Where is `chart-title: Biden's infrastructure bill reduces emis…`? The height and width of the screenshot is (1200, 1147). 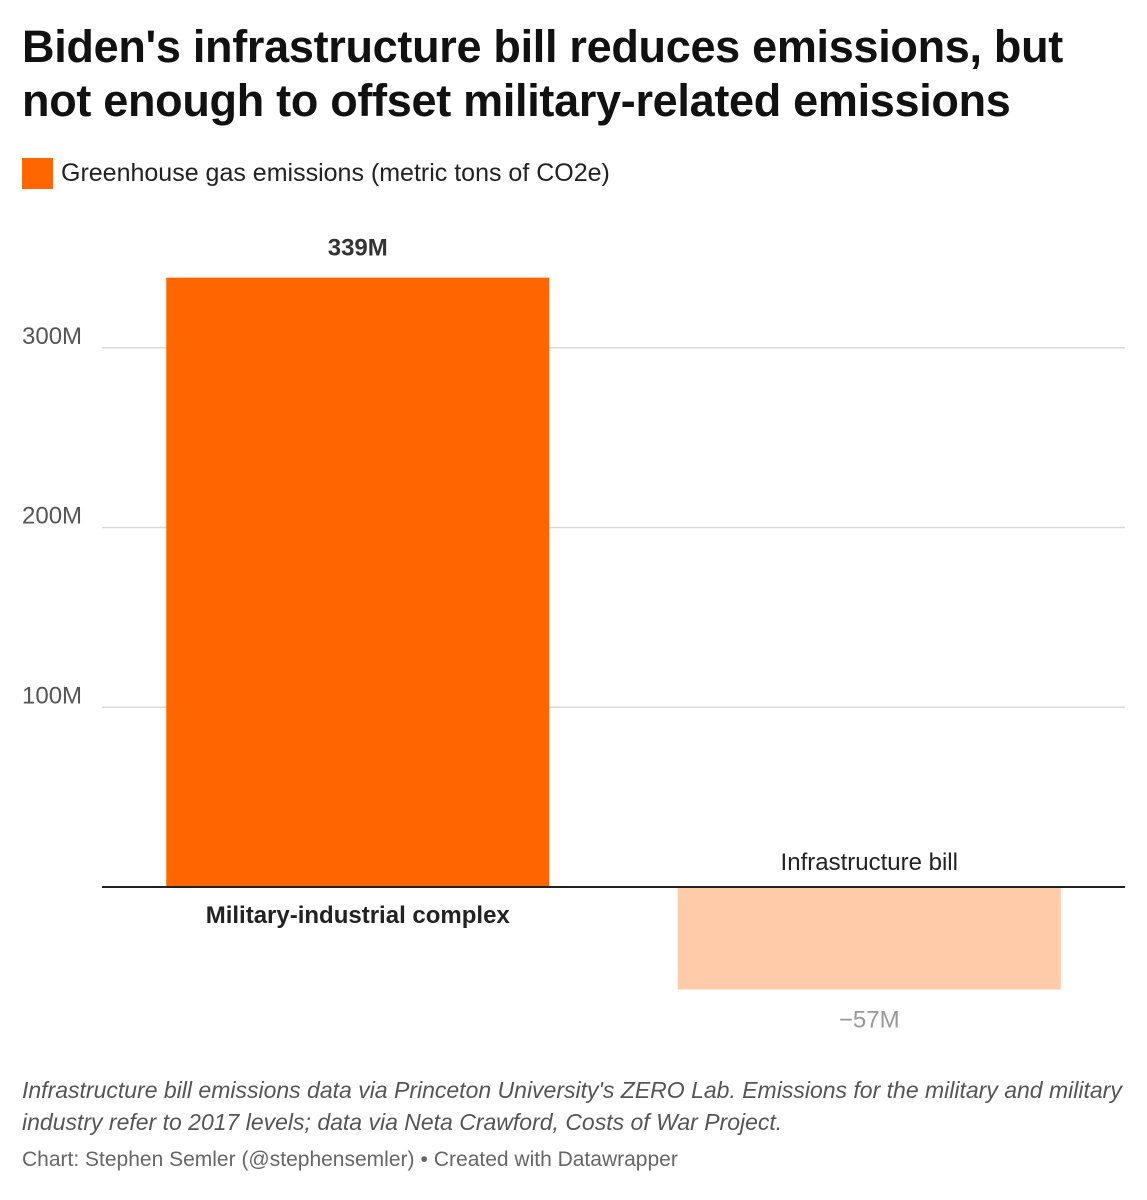 chart-title: Biden's infrastructure bill reduces emis… is located at coordinates (542, 73).